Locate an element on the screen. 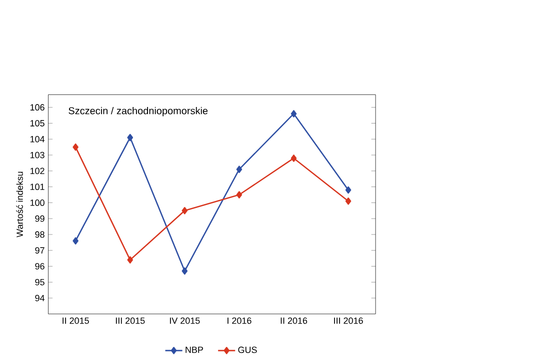  y-tick-label: 100 is located at coordinates (37, 203).